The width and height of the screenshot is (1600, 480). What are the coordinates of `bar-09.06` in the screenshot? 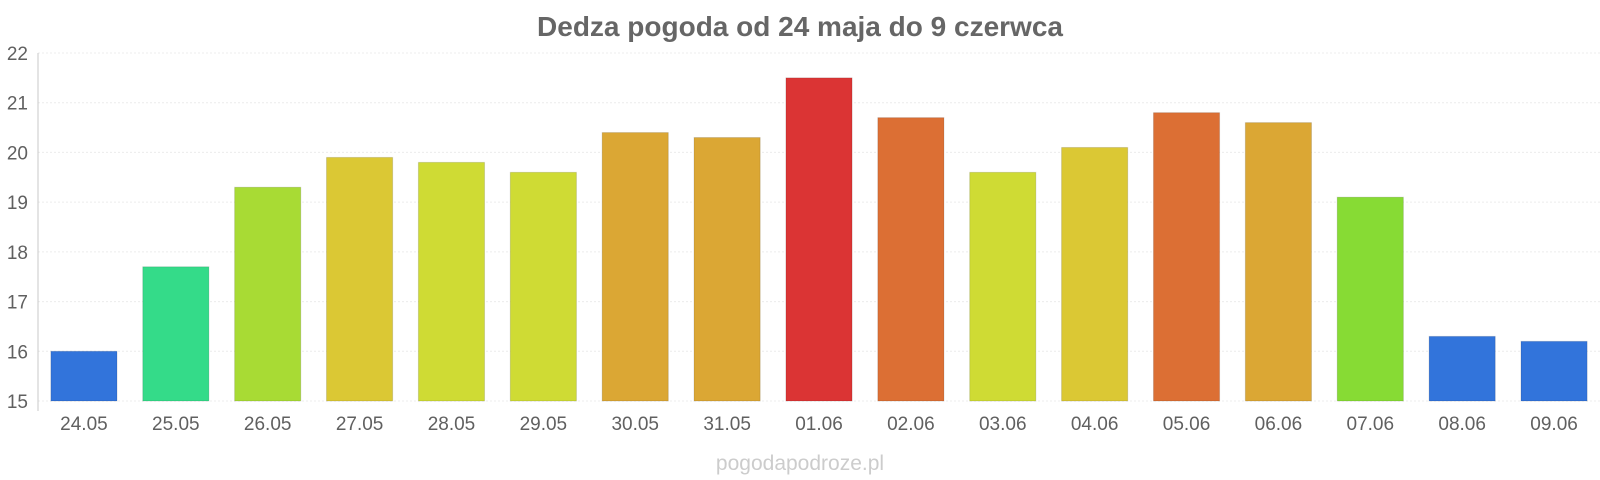 It's located at (1554, 371).